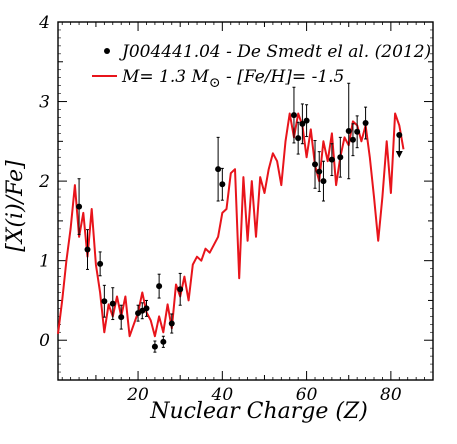  Describe the element at coordinates (391, 395) in the screenshot. I see `x-tick-label: 80` at that location.